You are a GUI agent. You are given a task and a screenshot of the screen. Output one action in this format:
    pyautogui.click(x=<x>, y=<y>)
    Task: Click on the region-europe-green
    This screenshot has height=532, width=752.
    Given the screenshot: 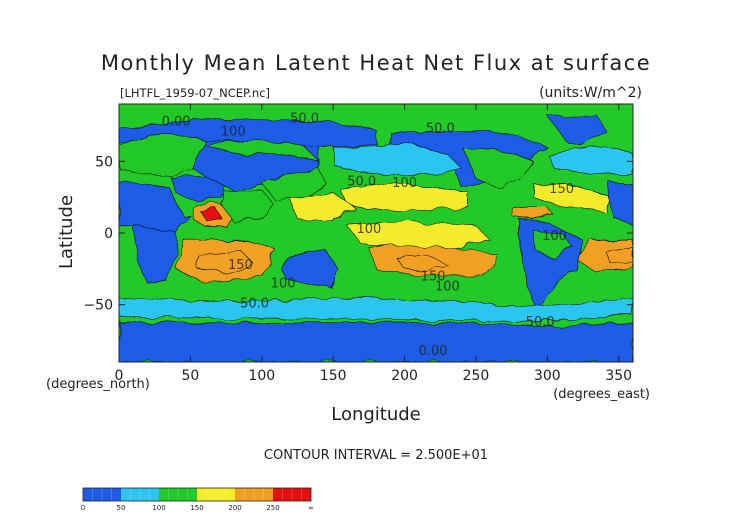 What is the action you would take?
    pyautogui.click(x=162, y=154)
    